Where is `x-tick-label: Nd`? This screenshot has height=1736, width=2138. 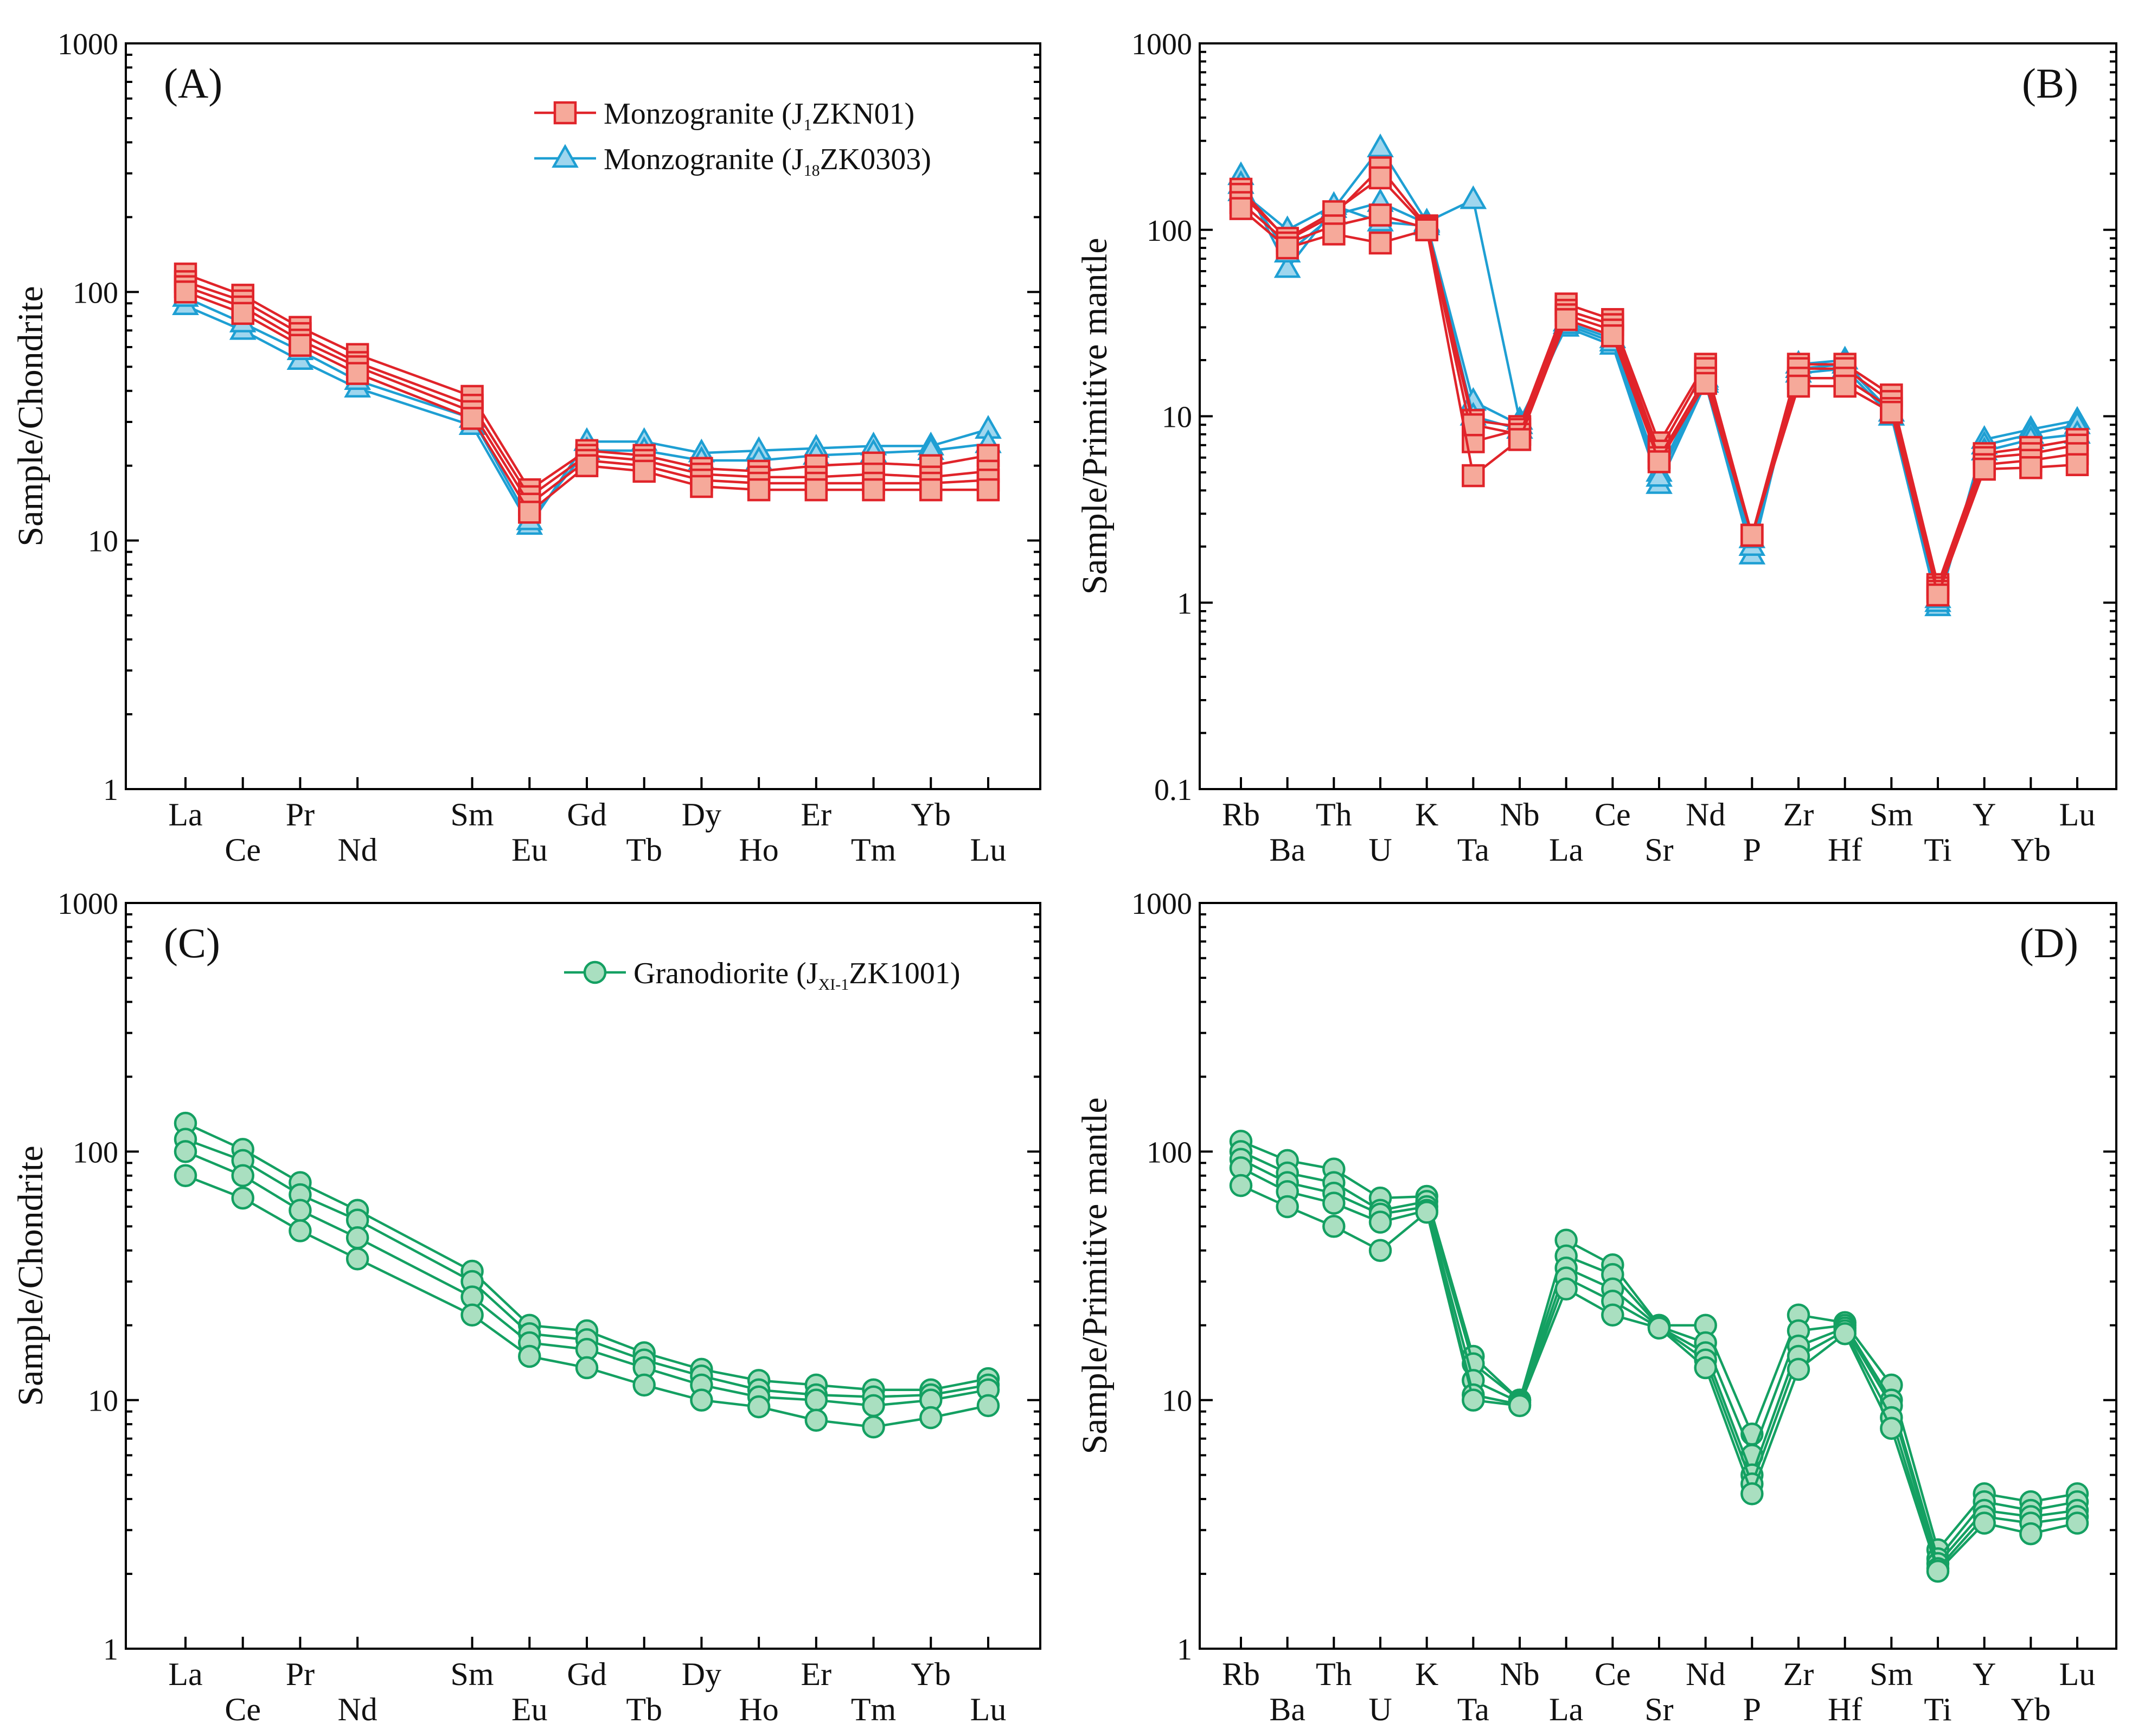
x-tick-label: Nd is located at coordinates (1705, 1674).